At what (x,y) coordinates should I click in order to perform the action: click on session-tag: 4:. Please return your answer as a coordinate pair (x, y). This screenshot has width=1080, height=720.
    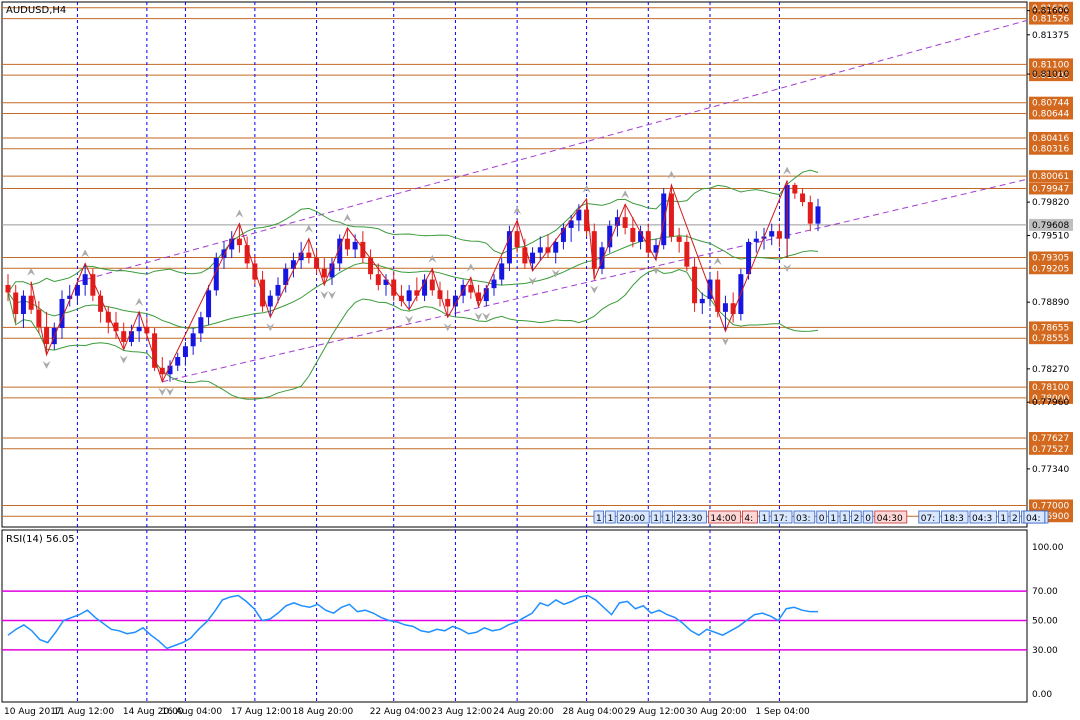
    Looking at the image, I should click on (748, 519).